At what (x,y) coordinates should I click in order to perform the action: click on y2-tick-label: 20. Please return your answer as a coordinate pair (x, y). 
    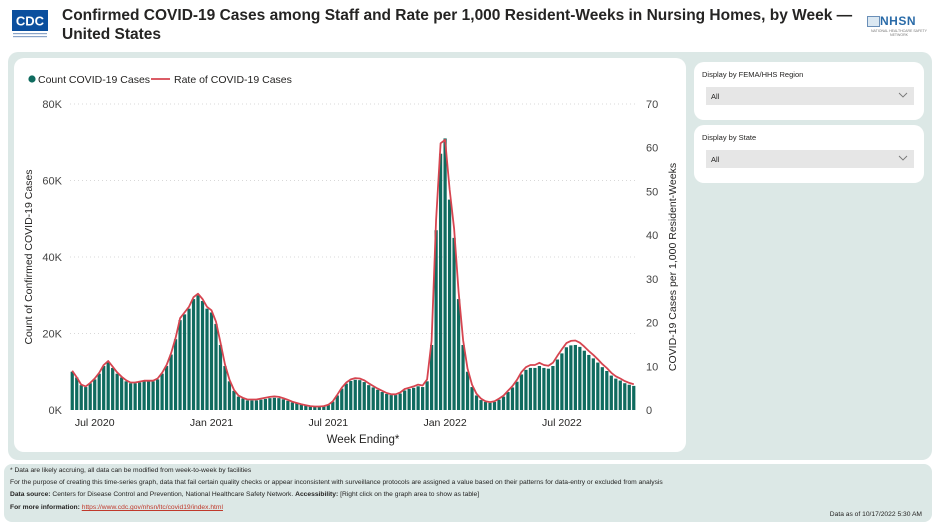
    Looking at the image, I should click on (652, 324).